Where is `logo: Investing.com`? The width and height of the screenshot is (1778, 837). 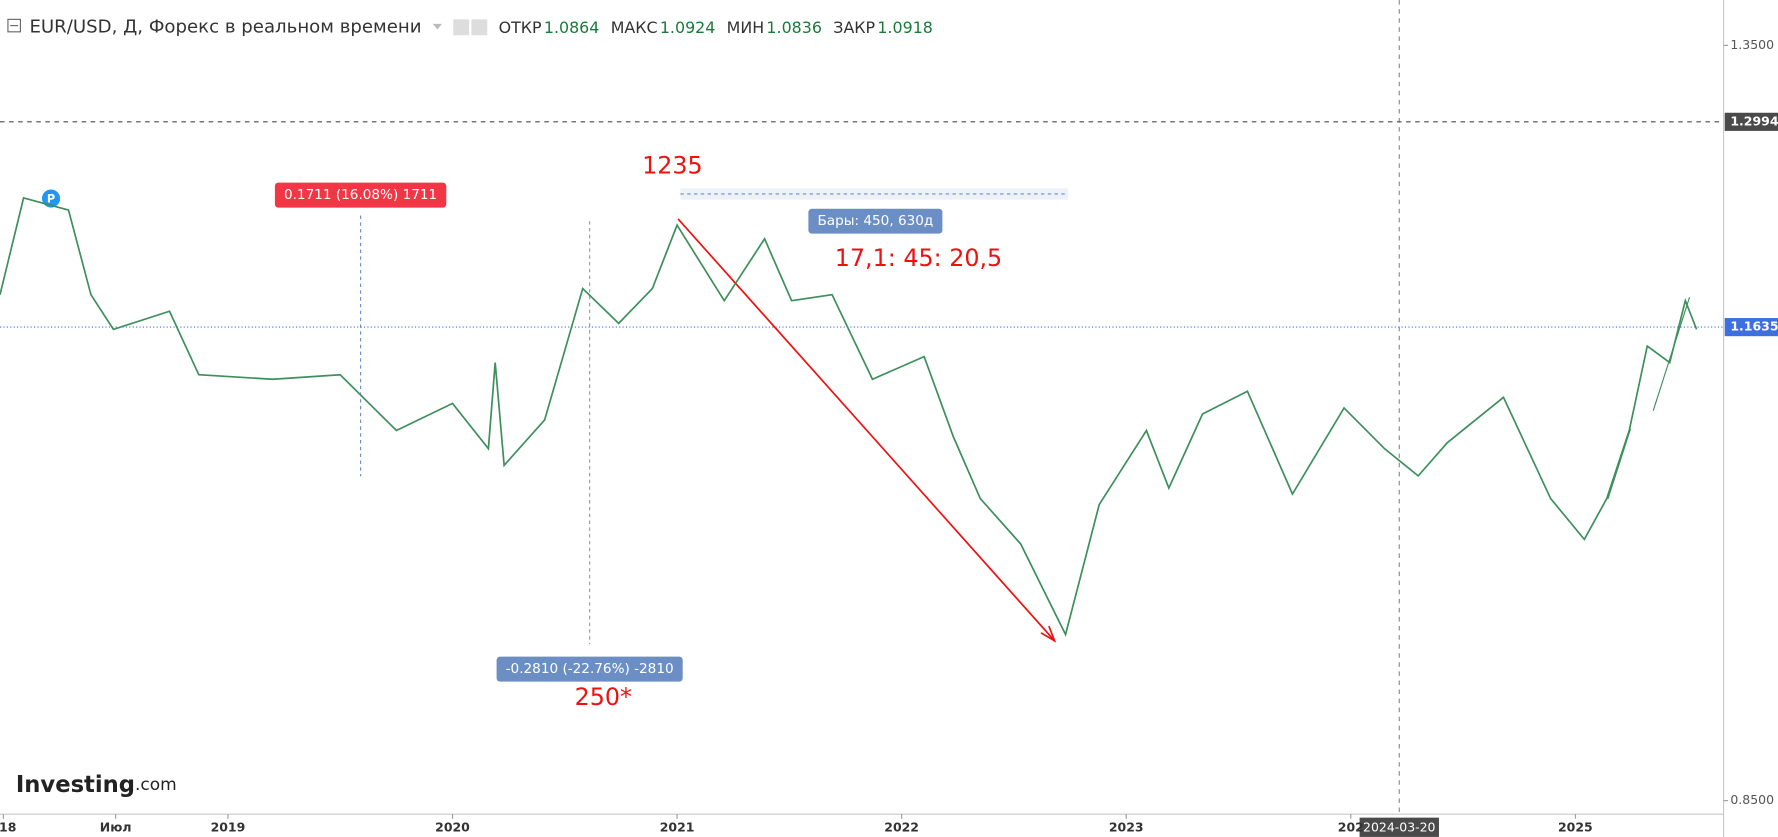 logo: Investing.com is located at coordinates (96, 784).